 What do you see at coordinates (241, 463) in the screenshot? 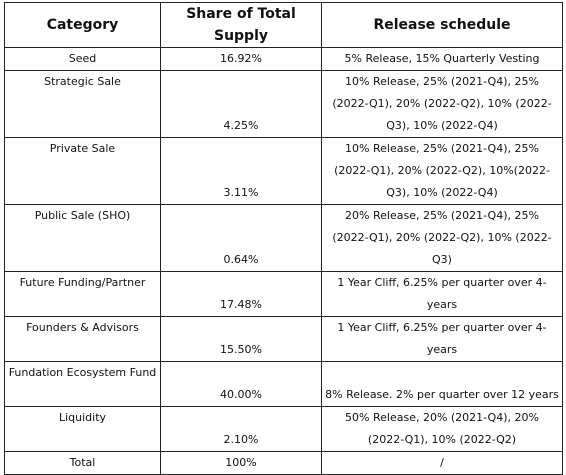
I see `share-cell: 100%` at bounding box center [241, 463].